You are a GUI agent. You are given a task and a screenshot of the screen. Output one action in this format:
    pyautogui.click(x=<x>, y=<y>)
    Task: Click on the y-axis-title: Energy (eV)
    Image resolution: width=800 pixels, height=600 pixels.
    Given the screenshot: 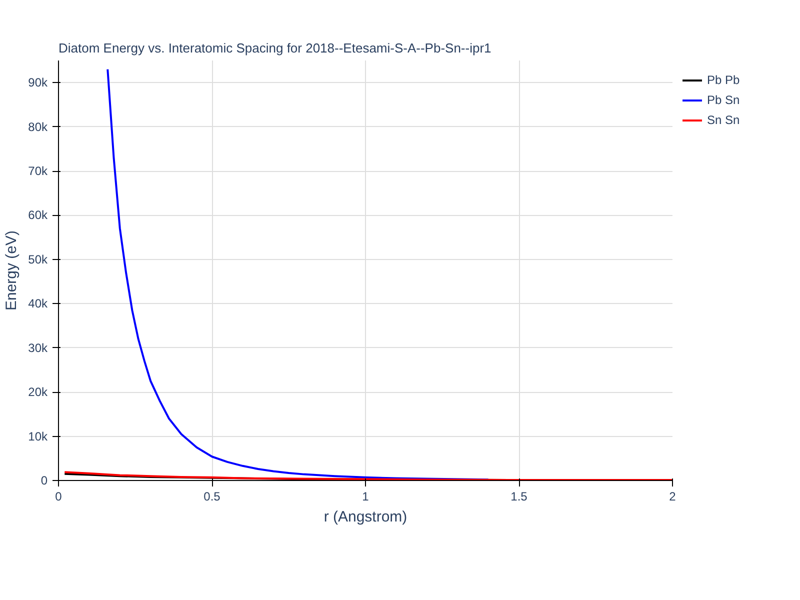 What is the action you would take?
    pyautogui.click(x=11, y=270)
    